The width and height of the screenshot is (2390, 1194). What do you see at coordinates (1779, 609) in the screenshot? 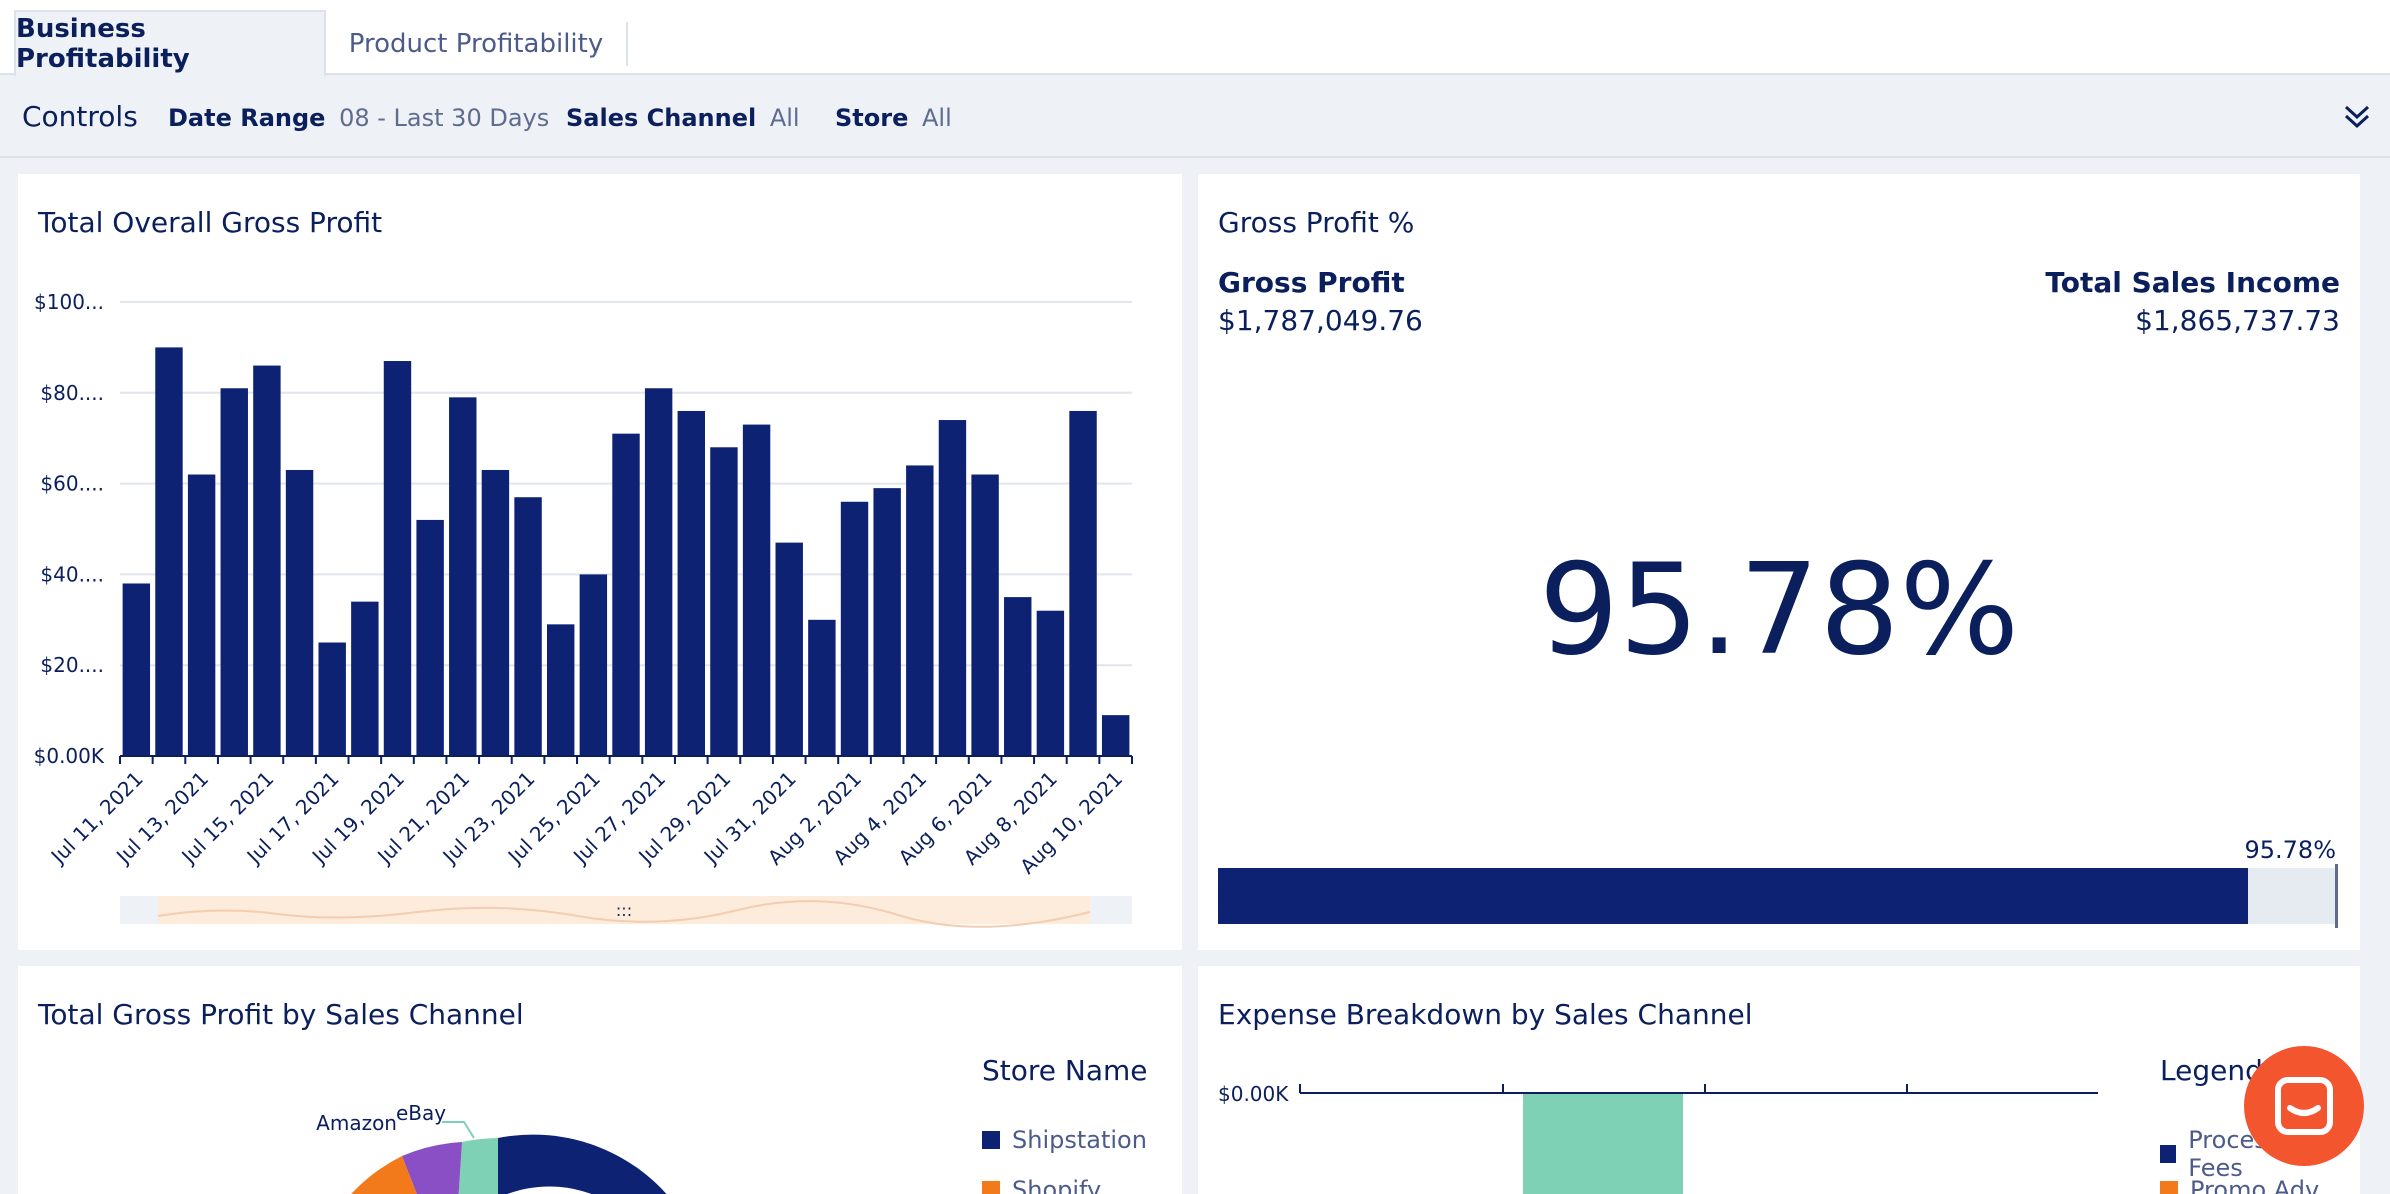
I see `gross-profit-pct-value: 95.78%` at bounding box center [1779, 609].